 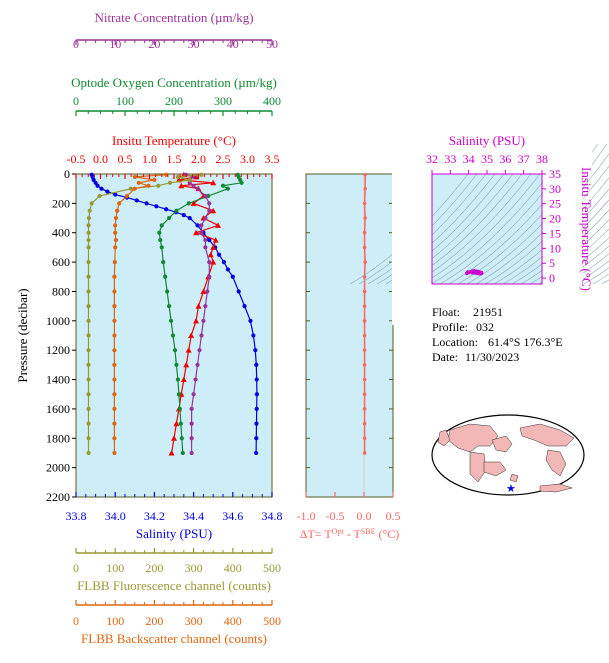 What do you see at coordinates (115, 516) in the screenshot?
I see `salinity-tick-label: 34.0` at bounding box center [115, 516].